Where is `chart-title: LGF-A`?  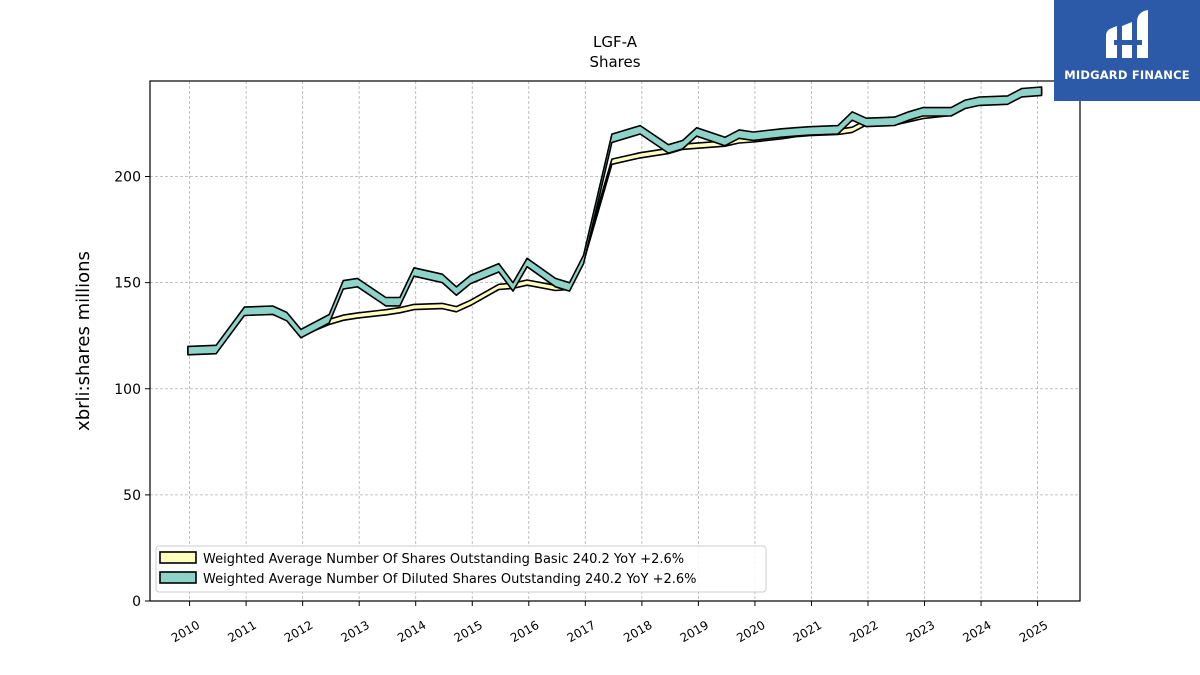
chart-title: LGF-A is located at coordinates (615, 42).